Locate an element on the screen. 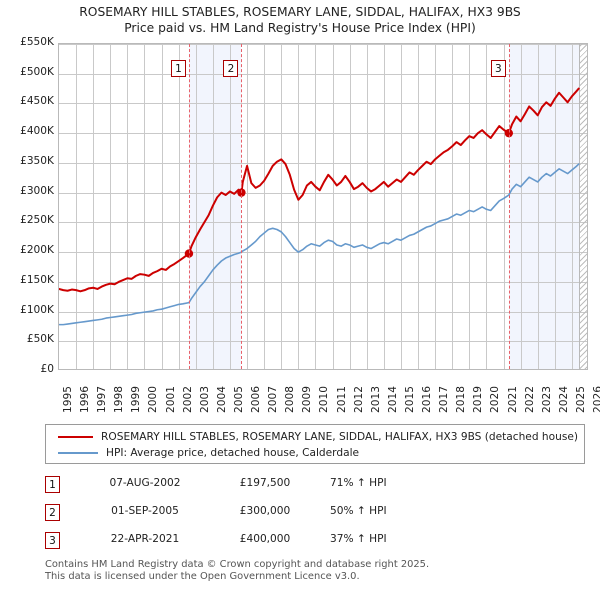 Image resolution: width=600 pixels, height=590 pixels. y-tick-label: £400K is located at coordinates (37, 131).